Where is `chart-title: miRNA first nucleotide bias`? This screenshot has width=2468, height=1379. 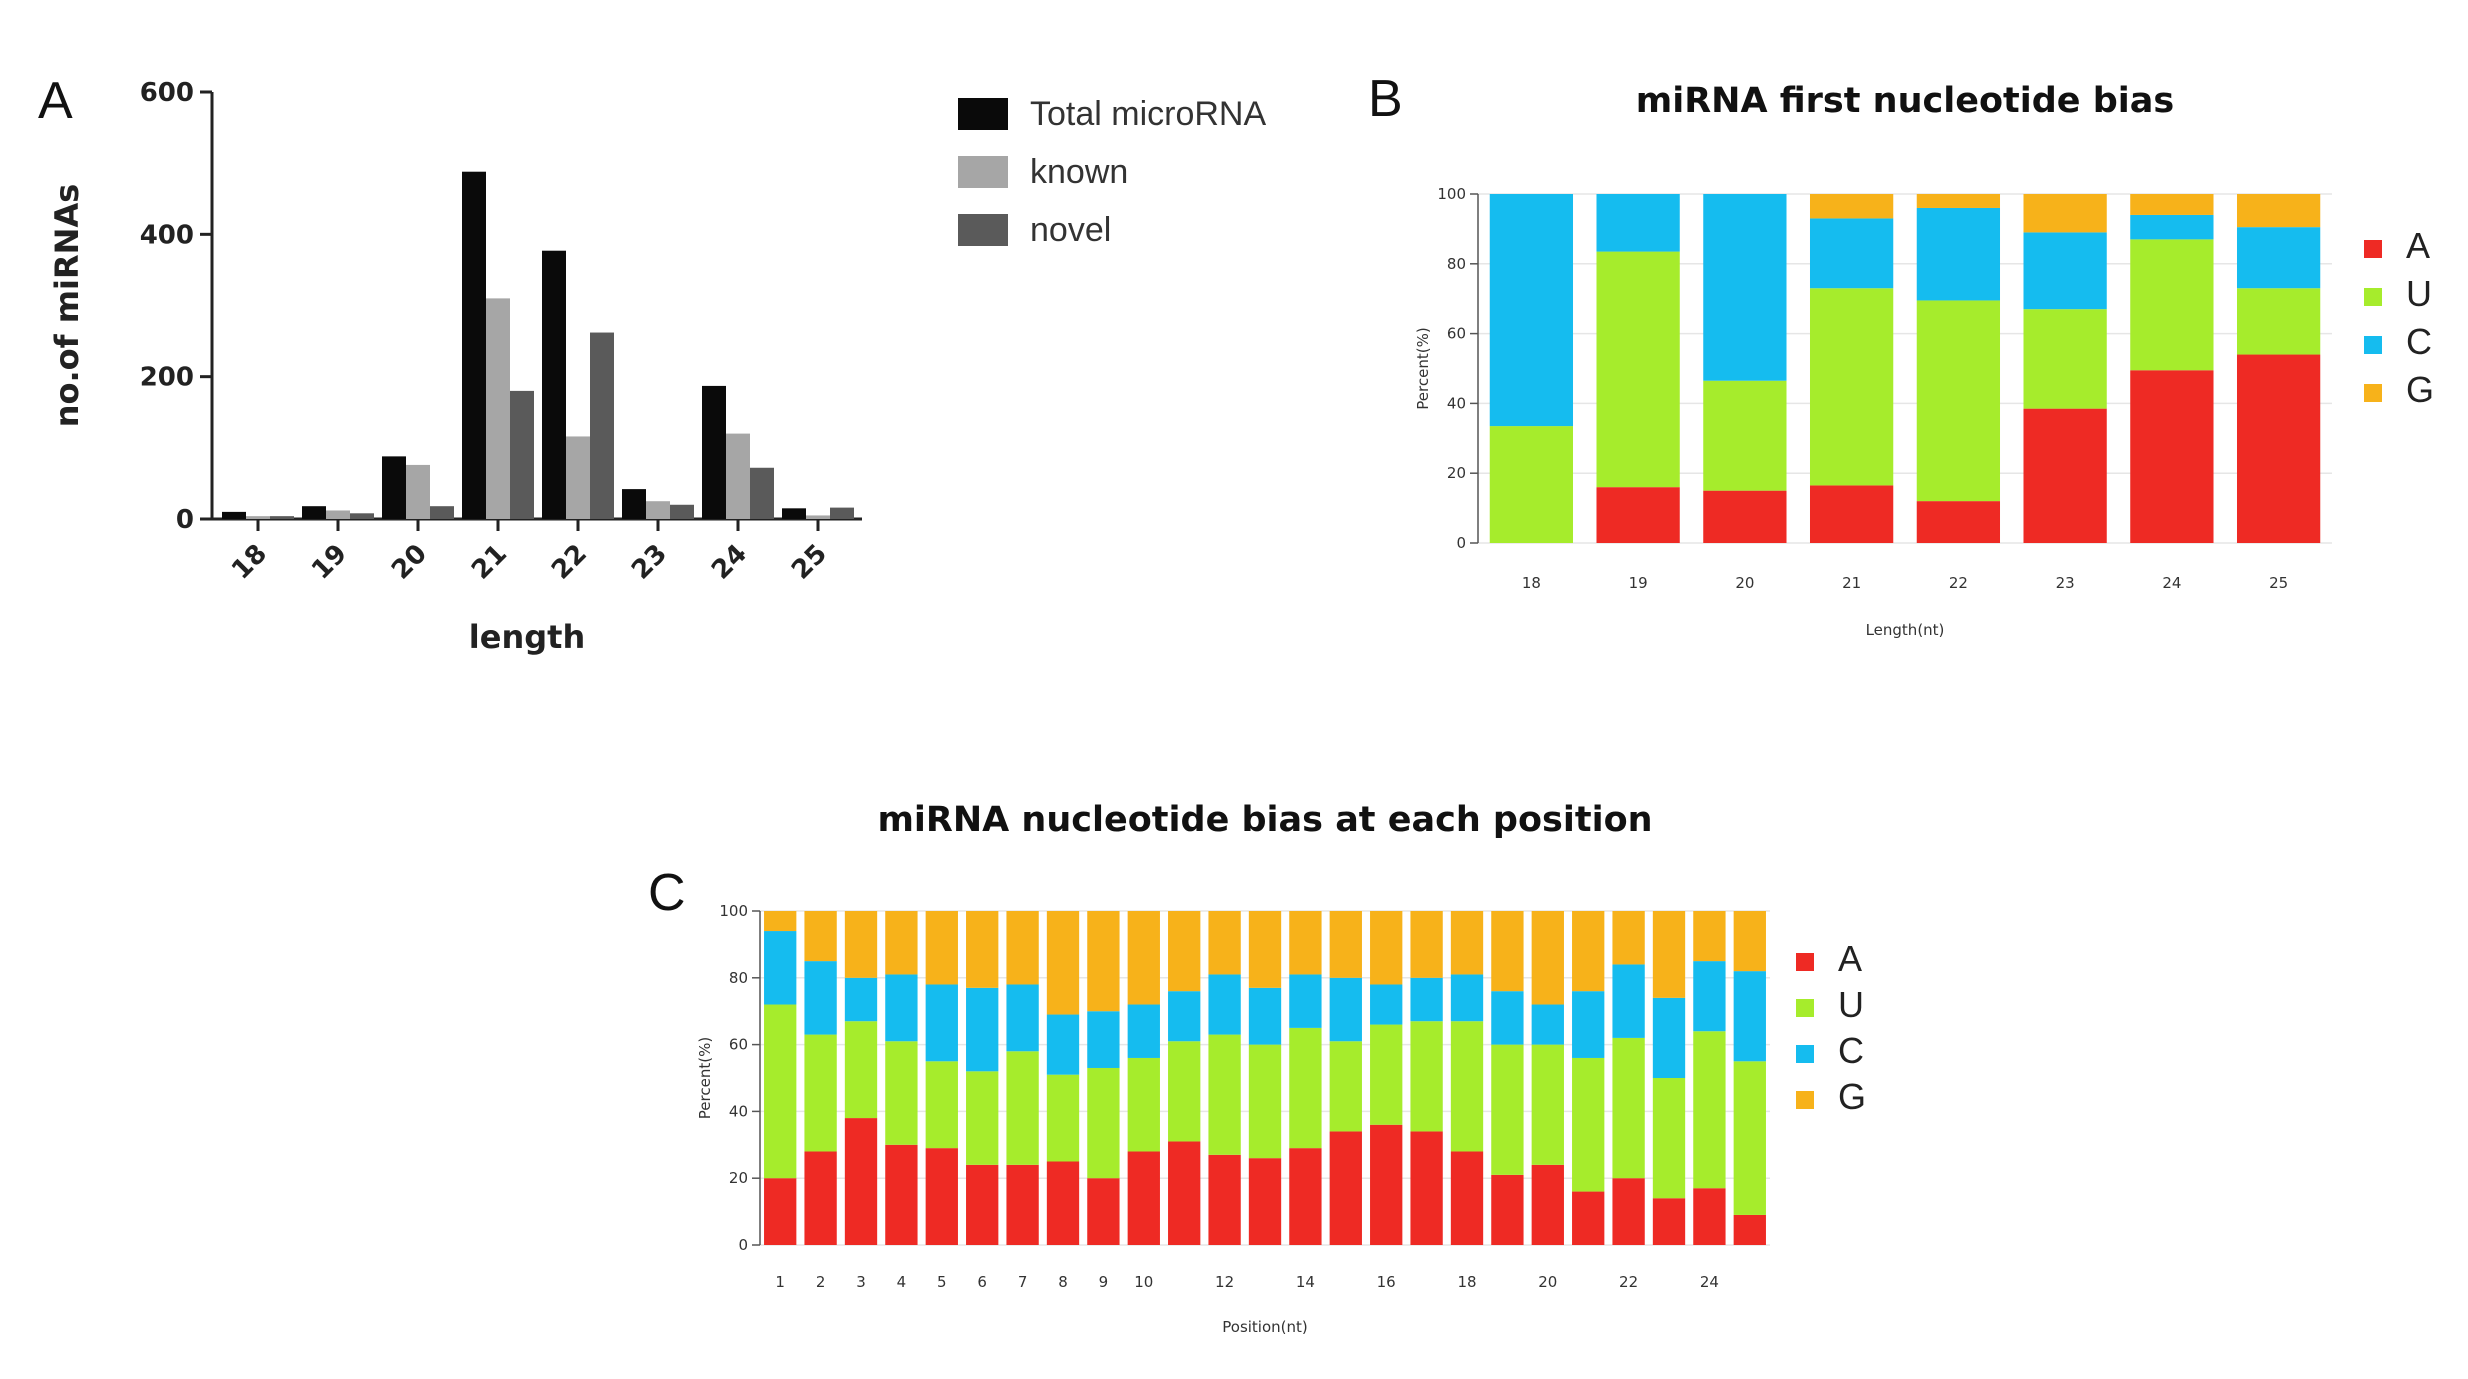
chart-title: miRNA first nucleotide bias is located at coordinates (1905, 101).